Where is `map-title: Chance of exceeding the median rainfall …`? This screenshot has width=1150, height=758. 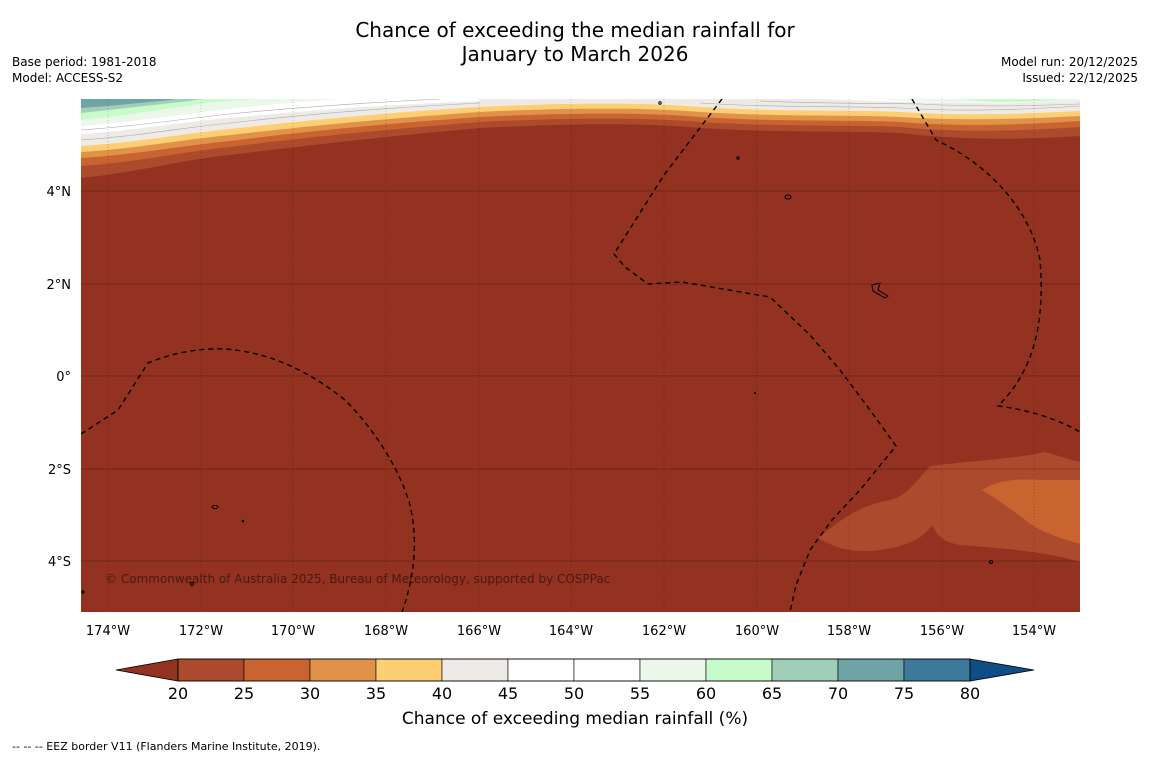 map-title: Chance of exceeding the median rainfall … is located at coordinates (575, 42).